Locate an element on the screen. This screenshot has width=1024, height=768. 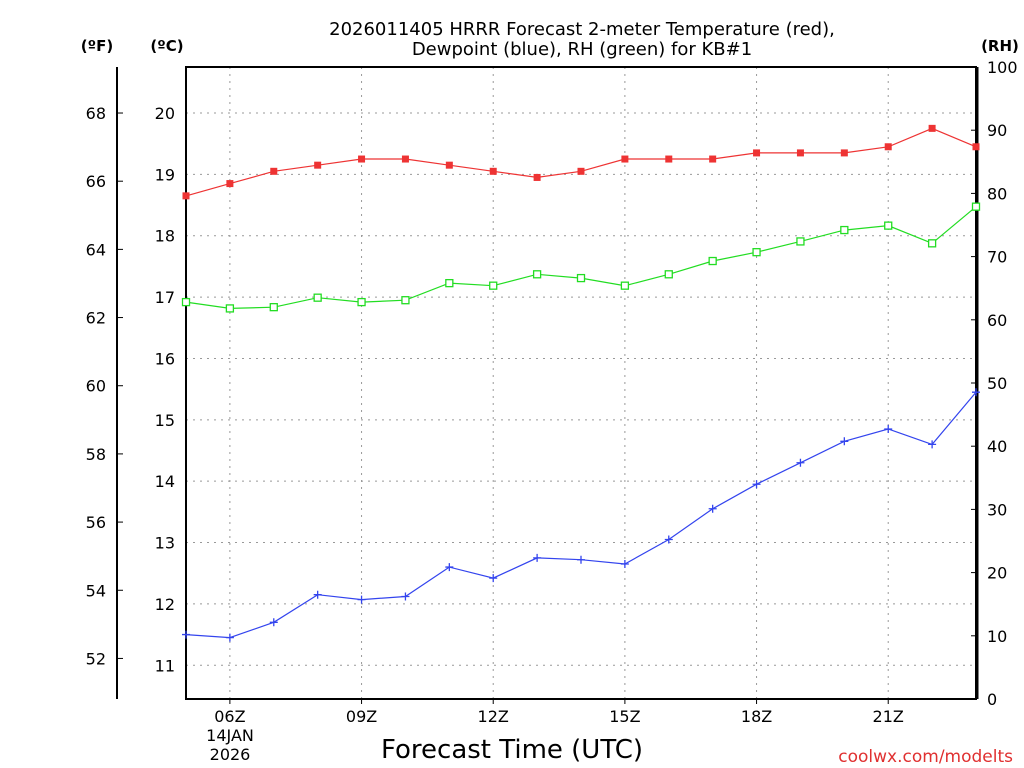
celsius-tick-label: 15 is located at coordinates (165, 420).